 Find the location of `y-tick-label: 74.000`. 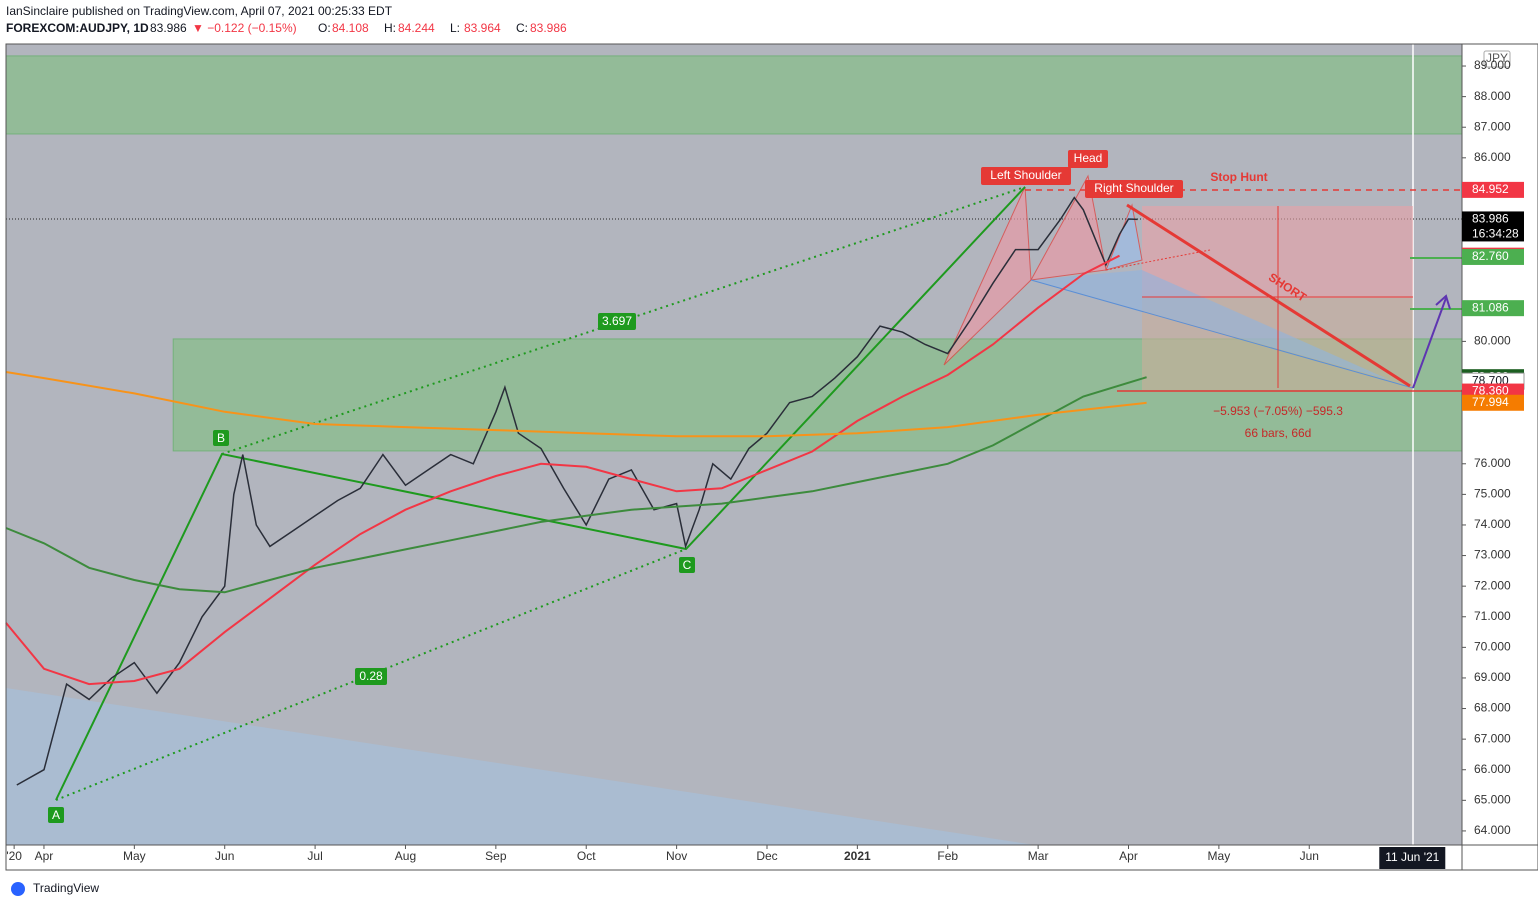

y-tick-label: 74.000 is located at coordinates (1492, 524).